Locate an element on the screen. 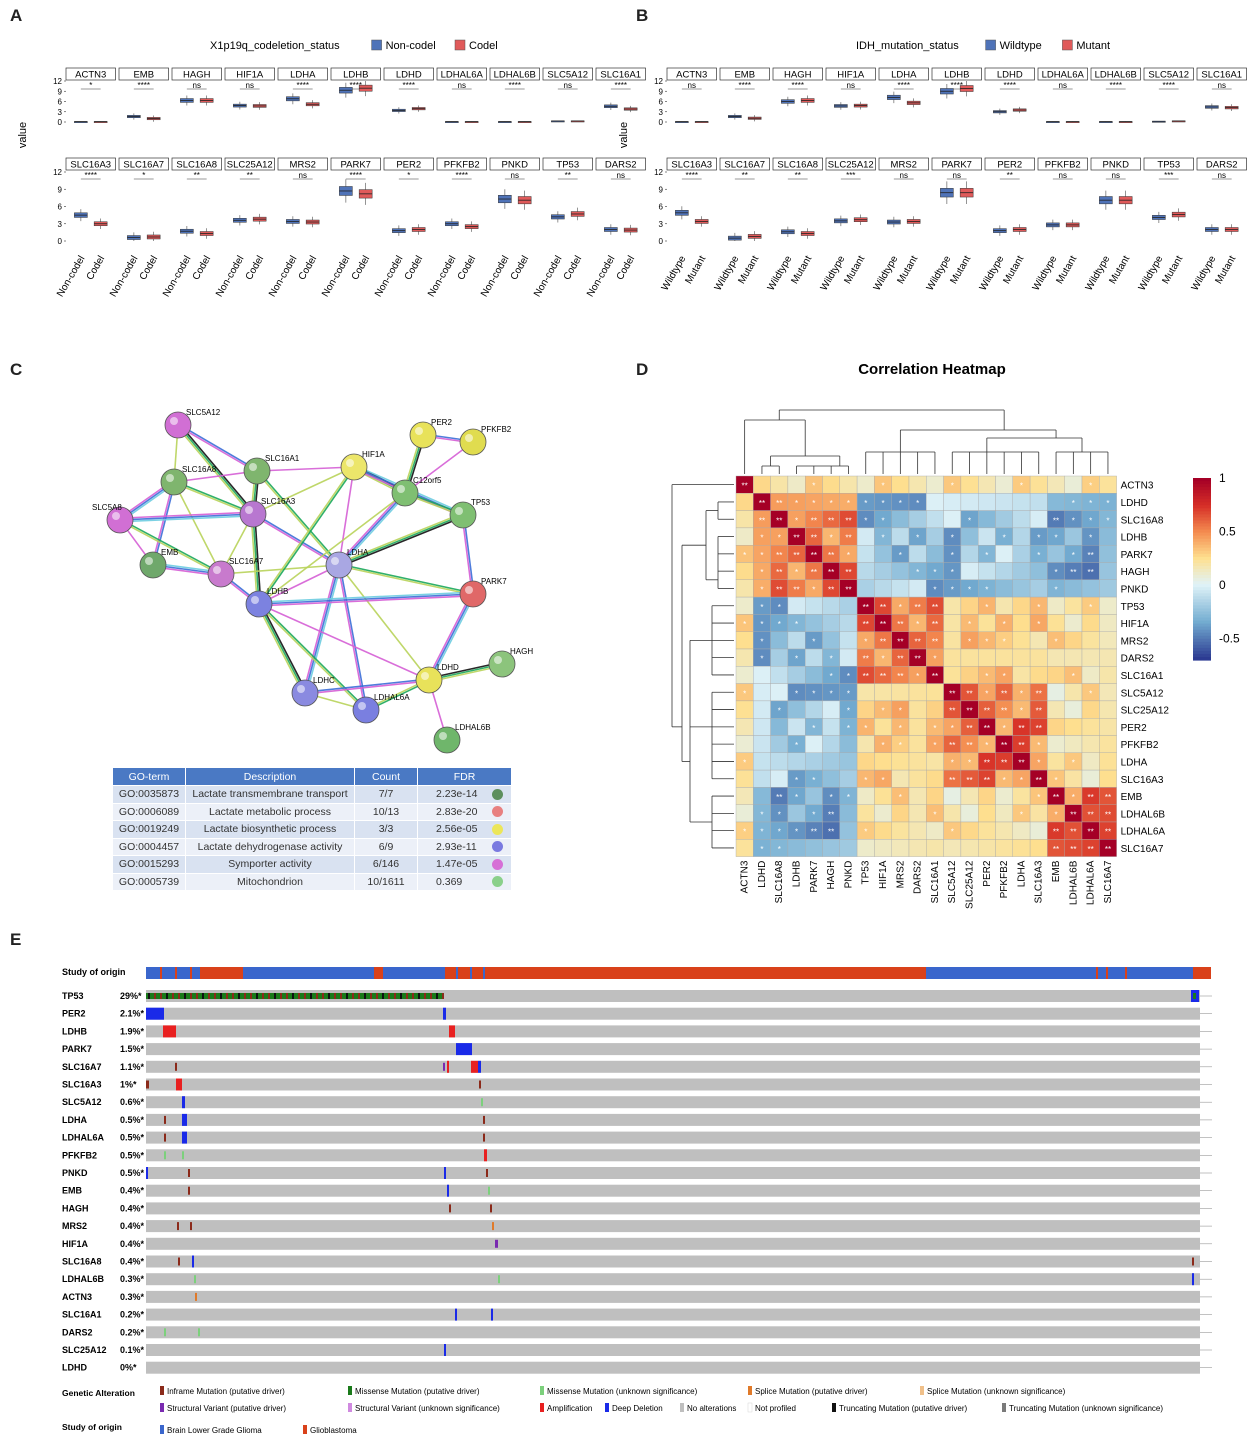 The image size is (1247, 1442). panel-label-a: A is located at coordinates (16, 15).